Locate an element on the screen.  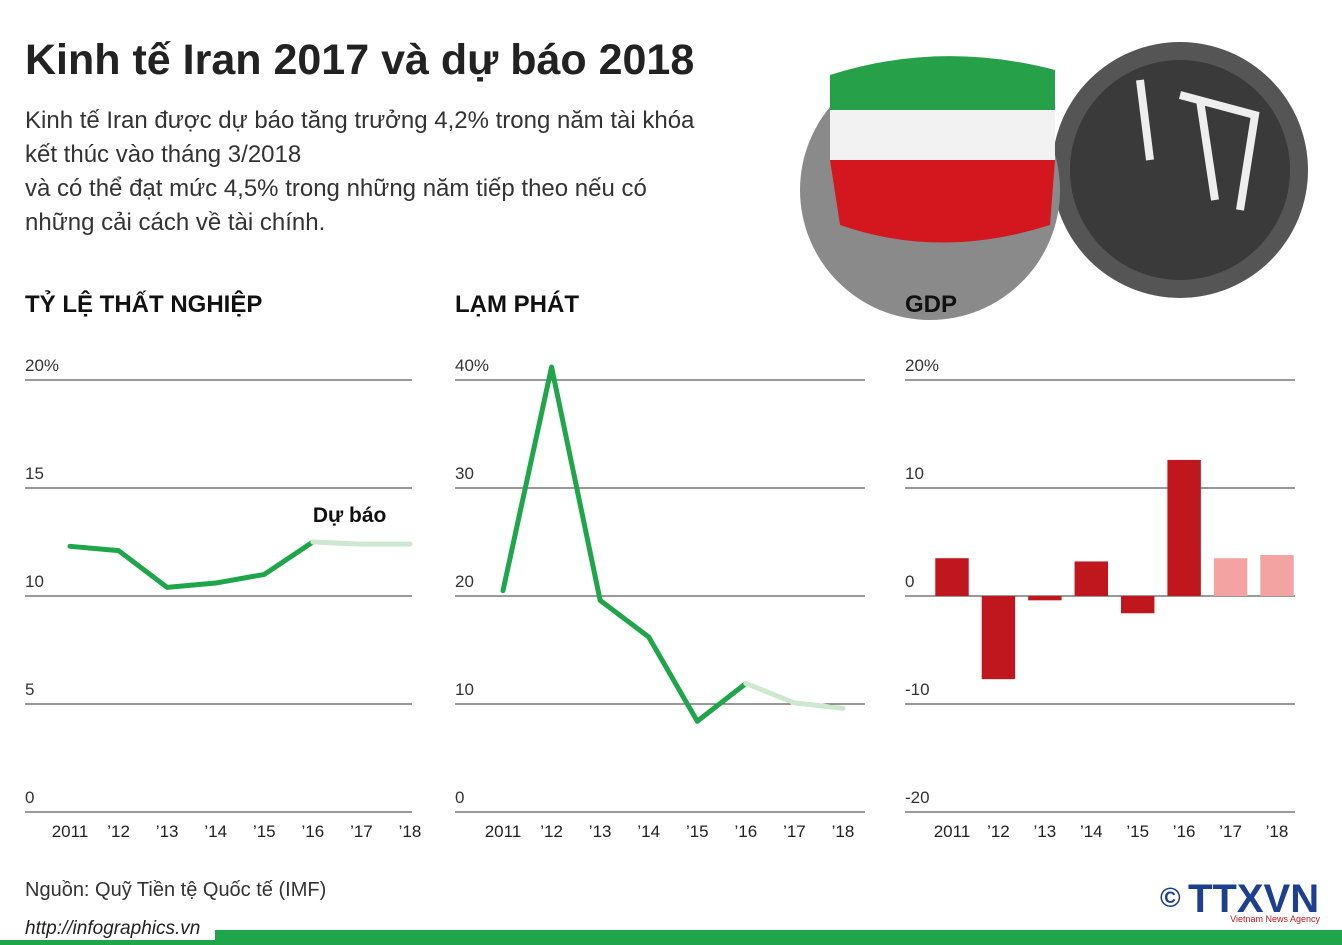
title: Kinh tế Iran 2017 và dự báo 2018 is located at coordinates (359, 60).